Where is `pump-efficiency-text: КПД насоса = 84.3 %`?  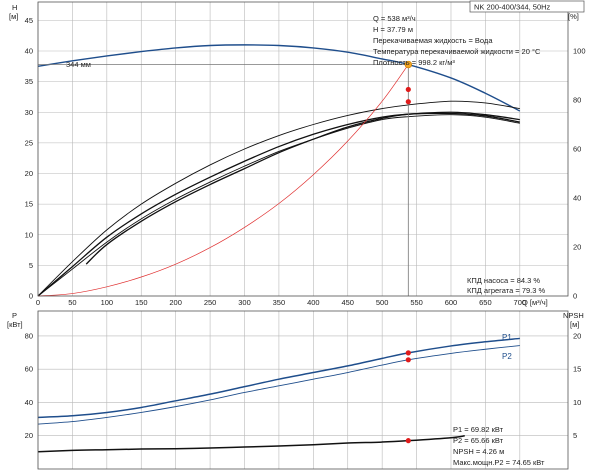
pump-efficiency-text: КПД насоса = 84.3 % is located at coordinates (503, 280).